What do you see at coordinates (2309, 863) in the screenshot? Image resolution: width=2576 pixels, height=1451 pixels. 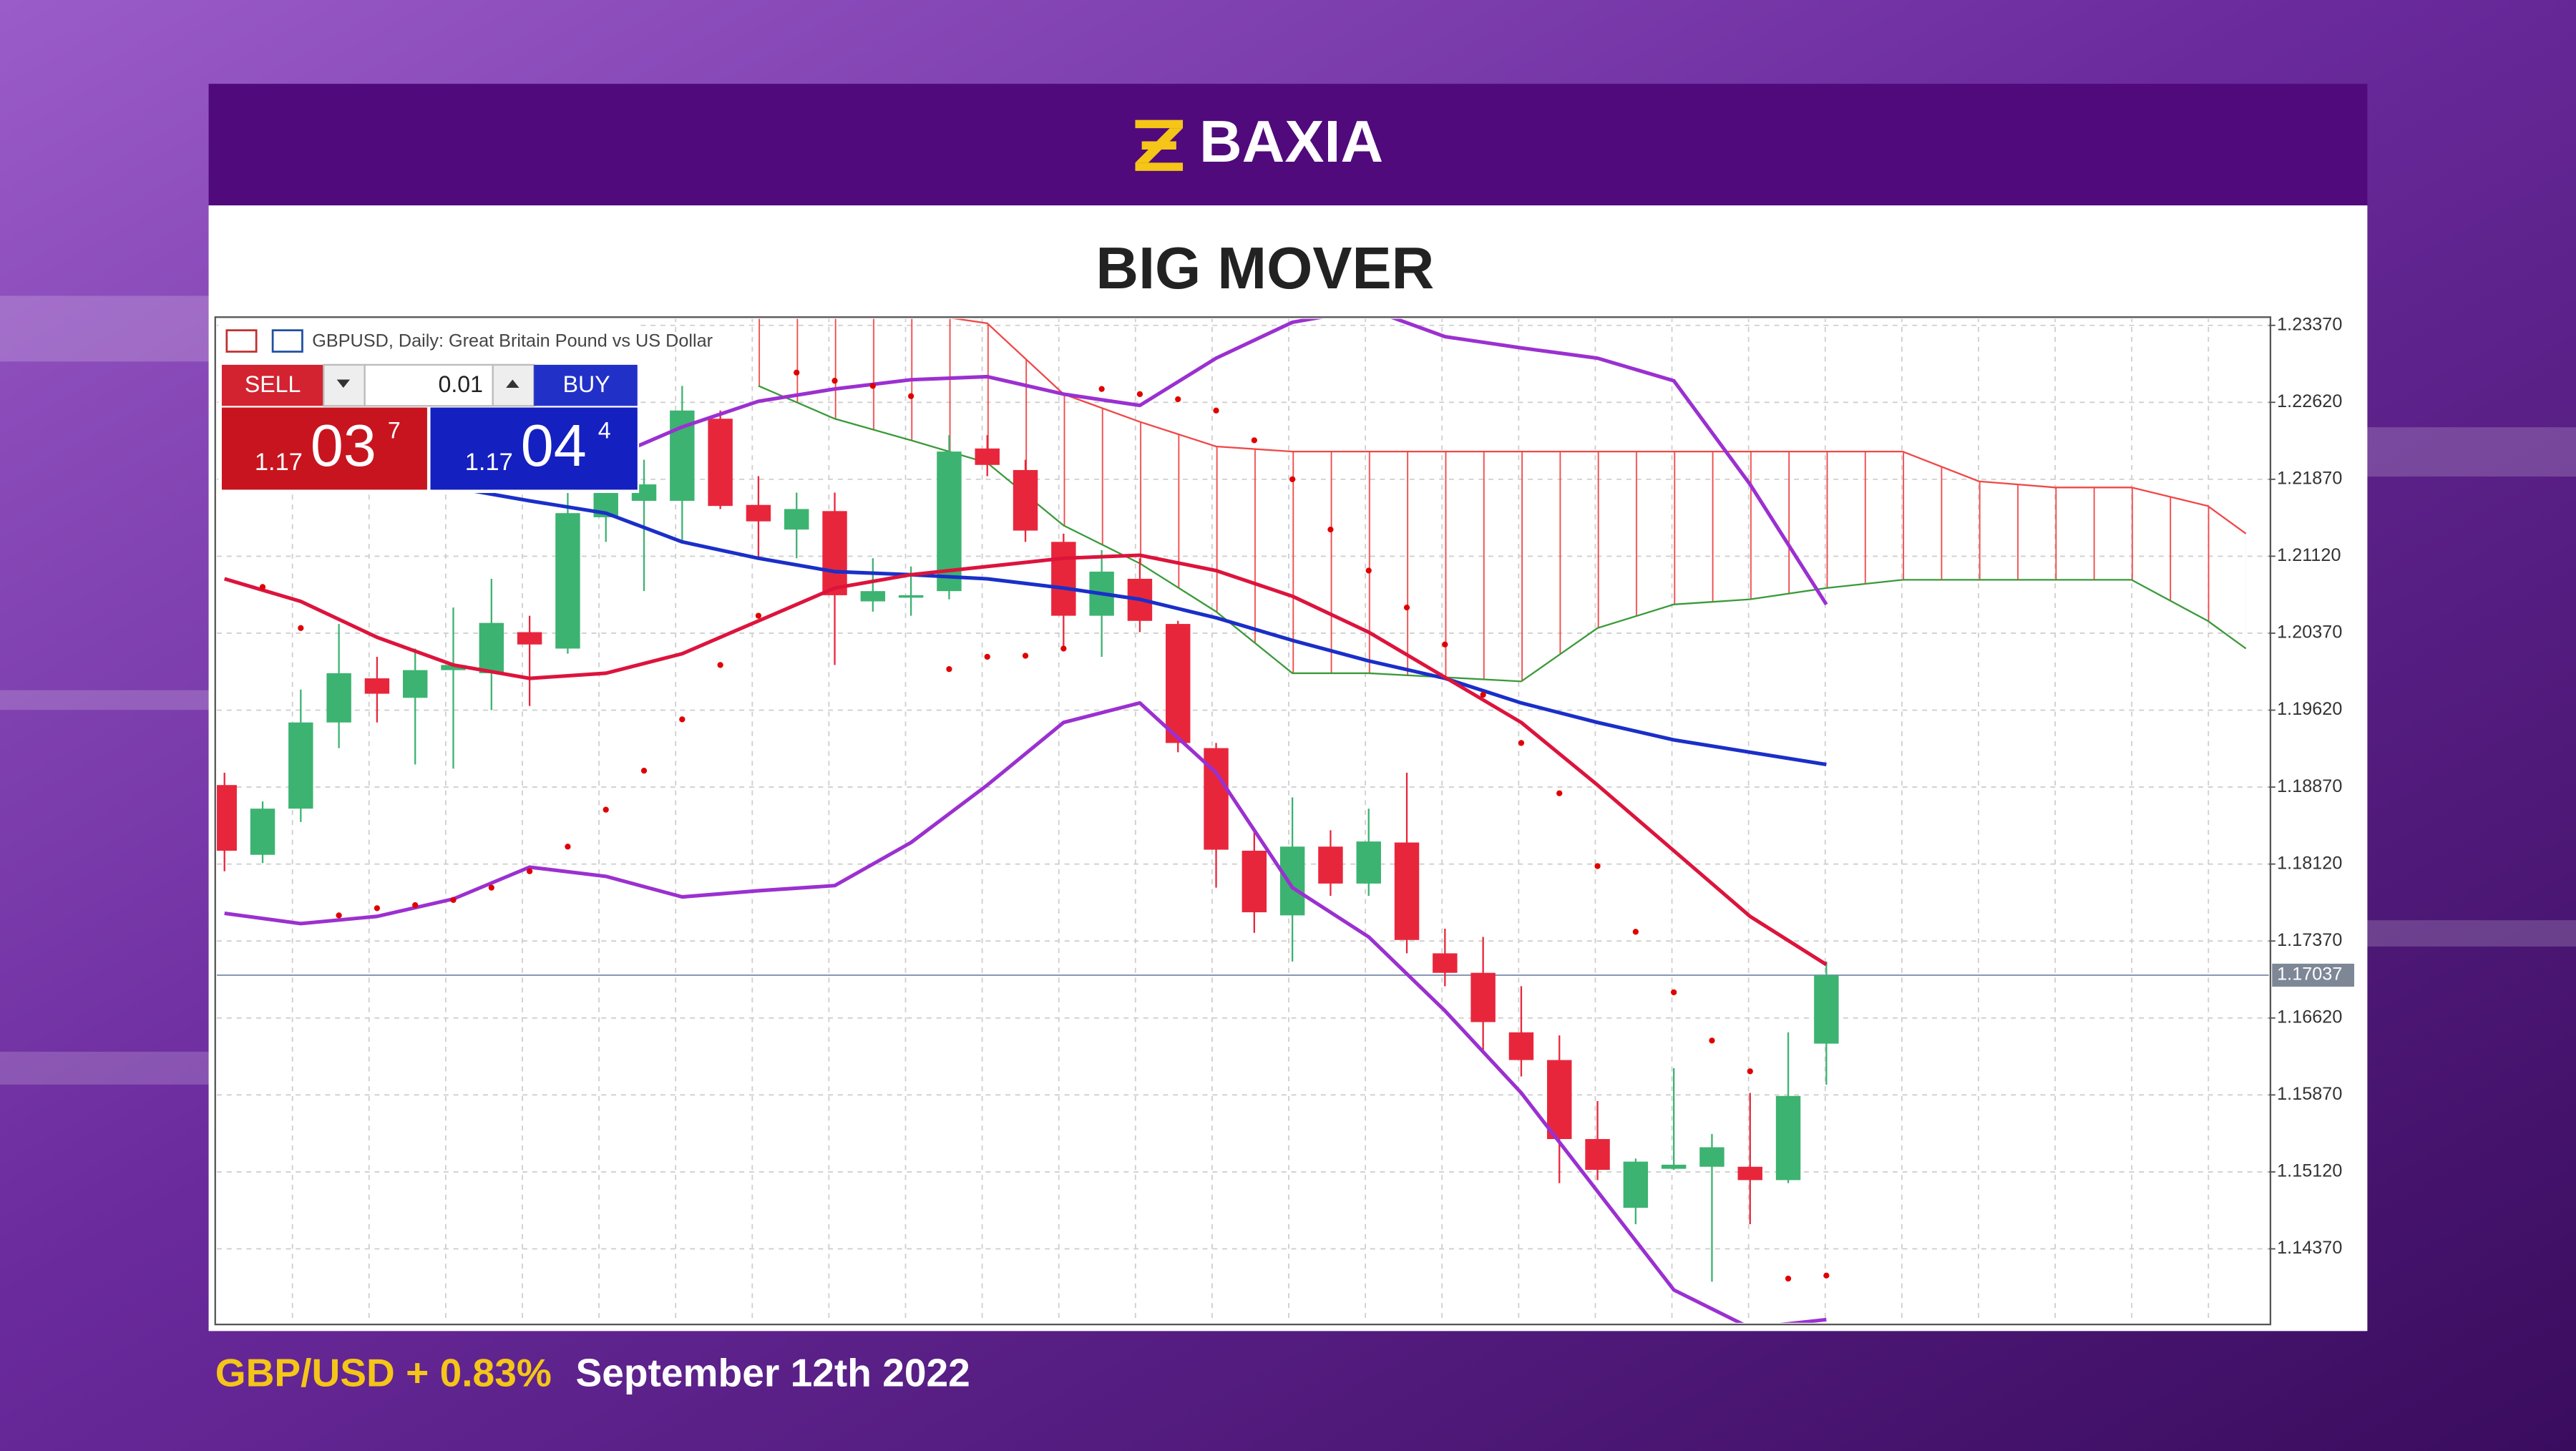 I see `y-tick-label: 1.18120` at bounding box center [2309, 863].